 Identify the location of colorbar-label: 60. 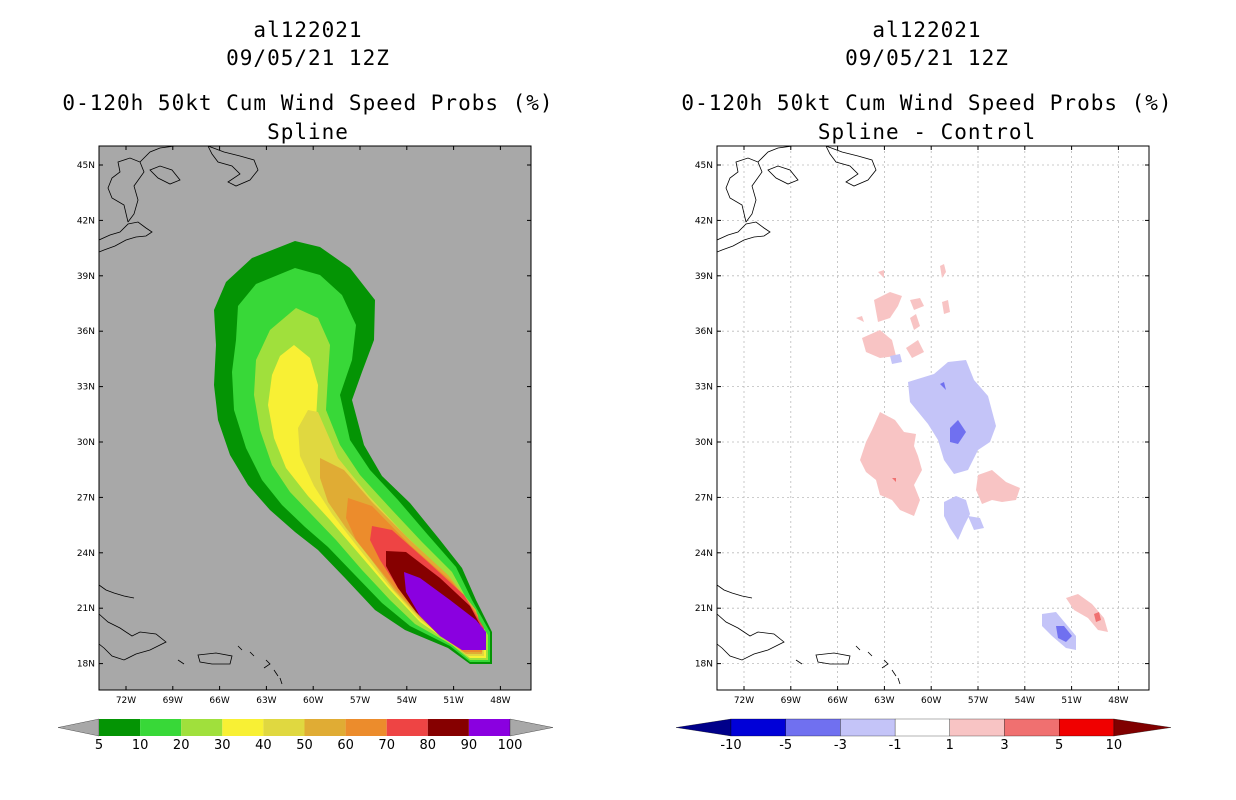
(345, 745).